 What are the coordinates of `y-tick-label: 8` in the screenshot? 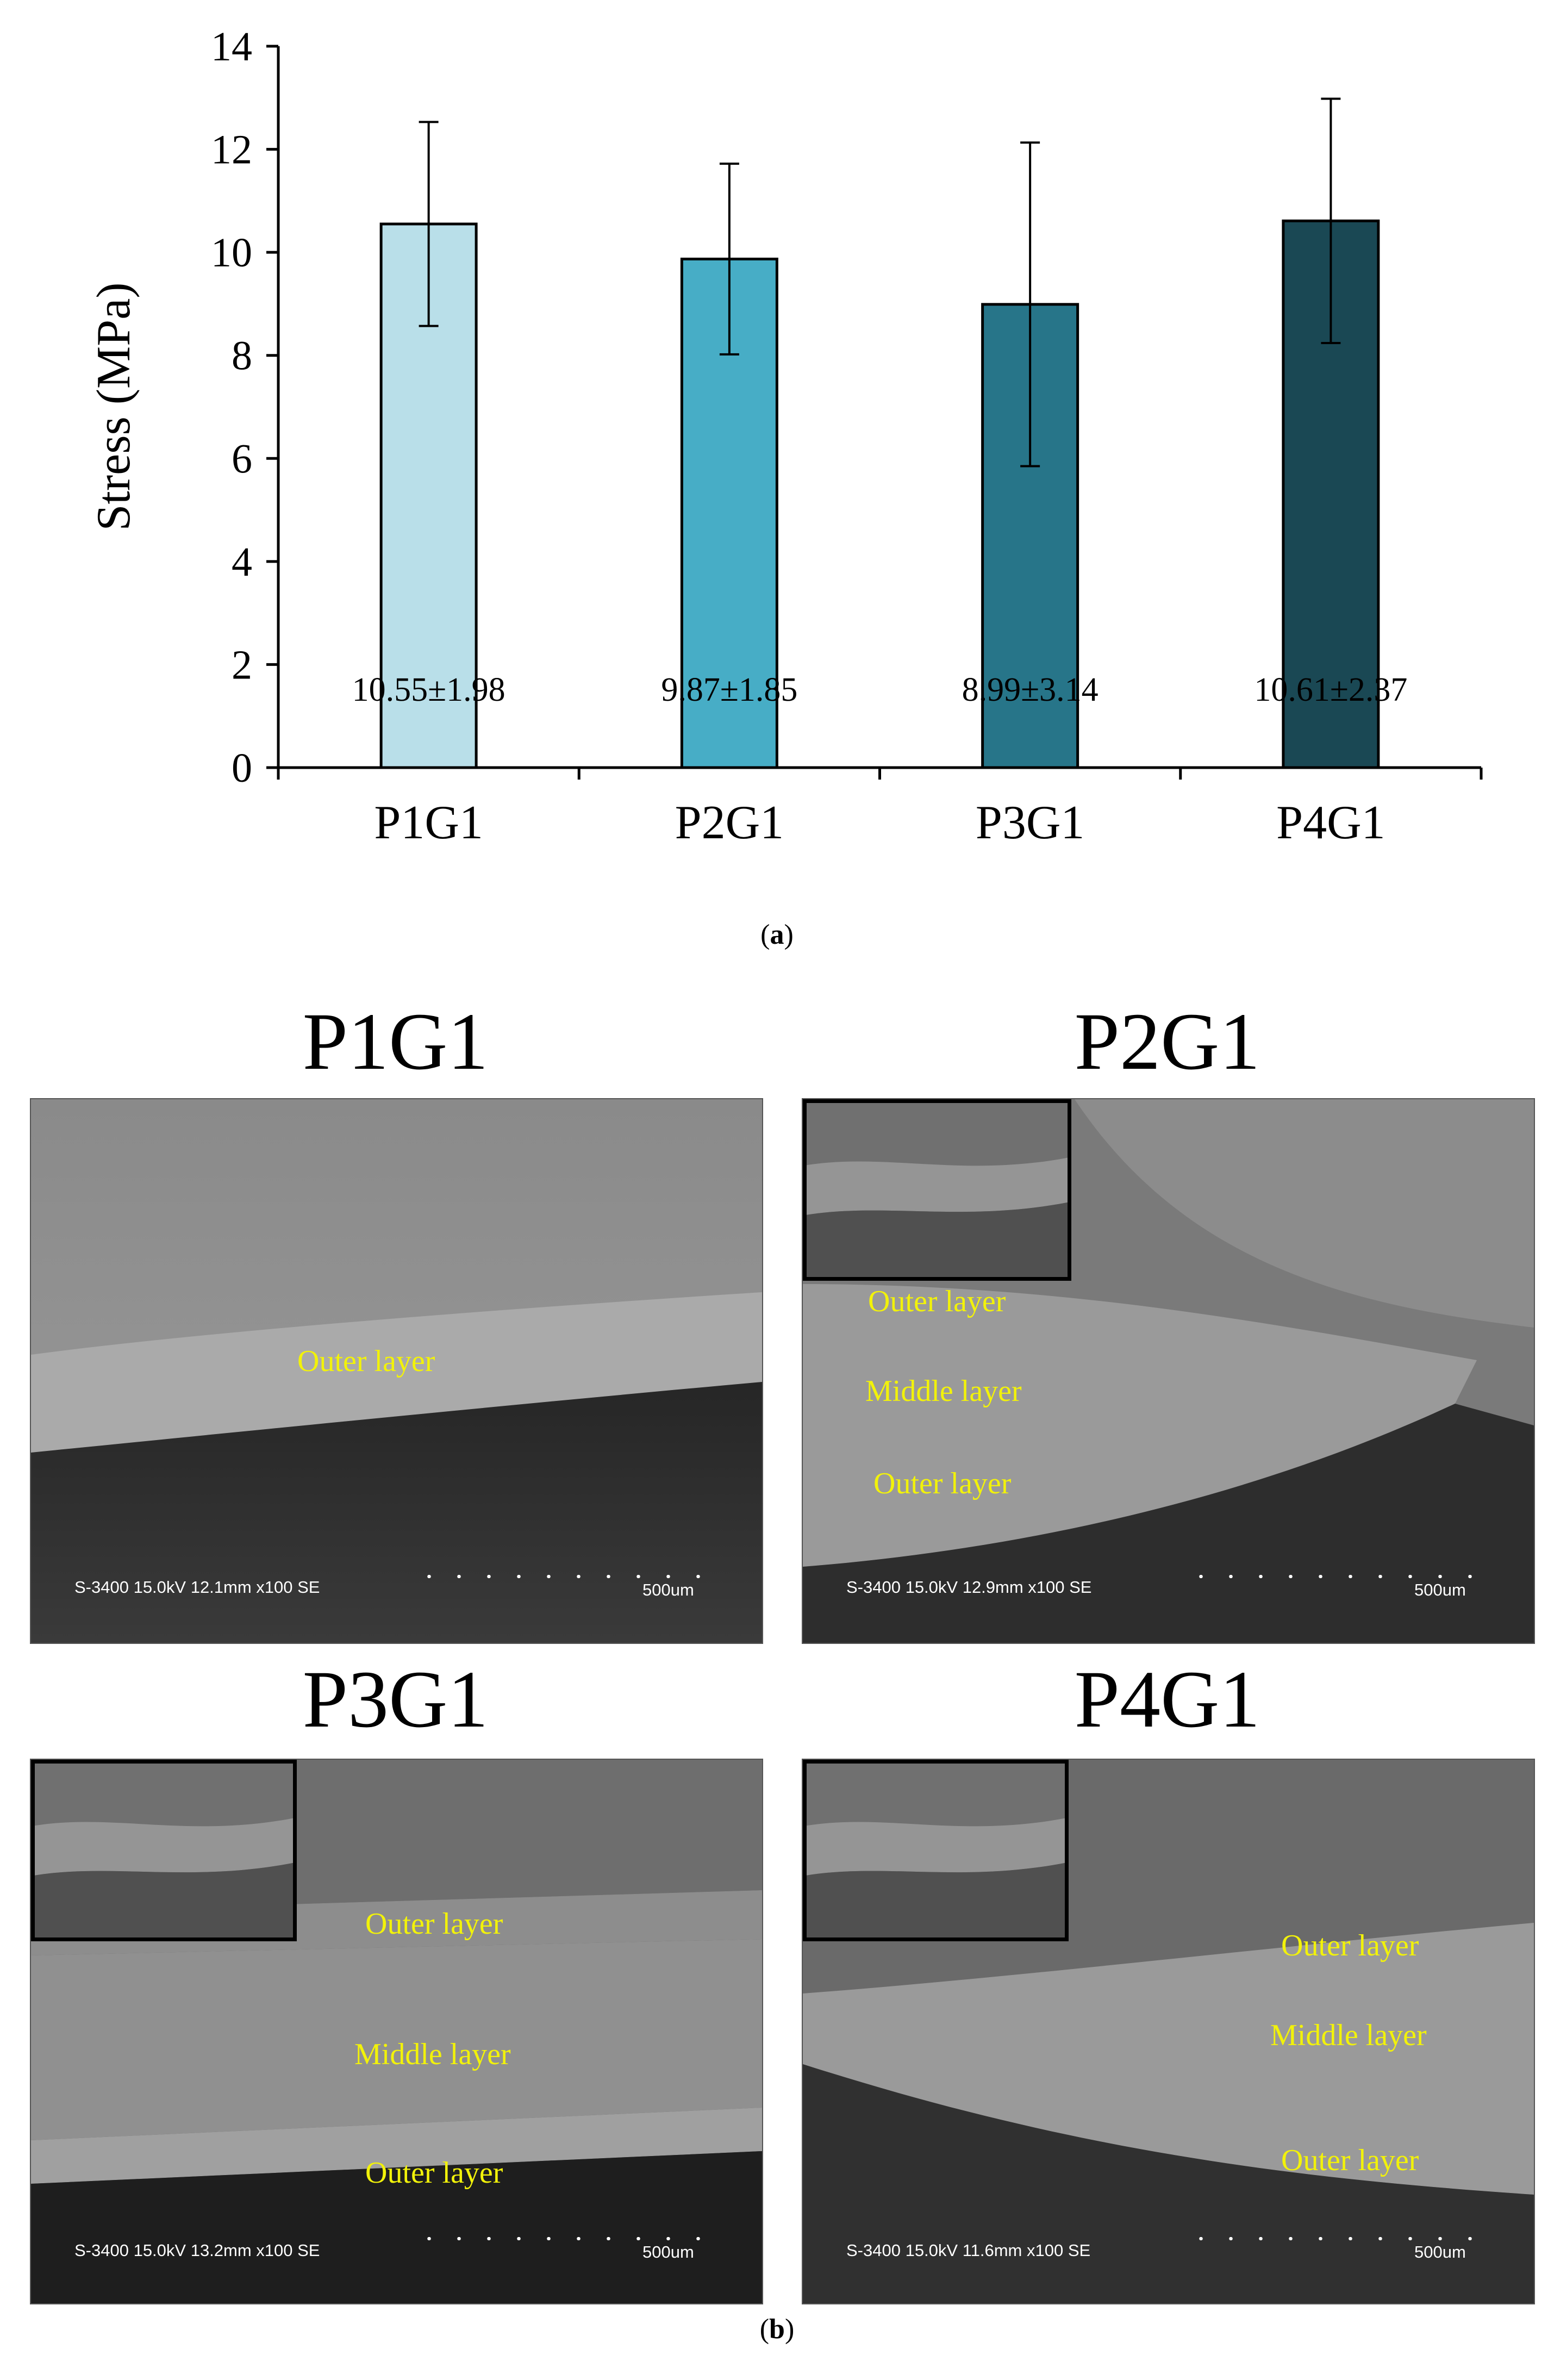 It's located at (242, 356).